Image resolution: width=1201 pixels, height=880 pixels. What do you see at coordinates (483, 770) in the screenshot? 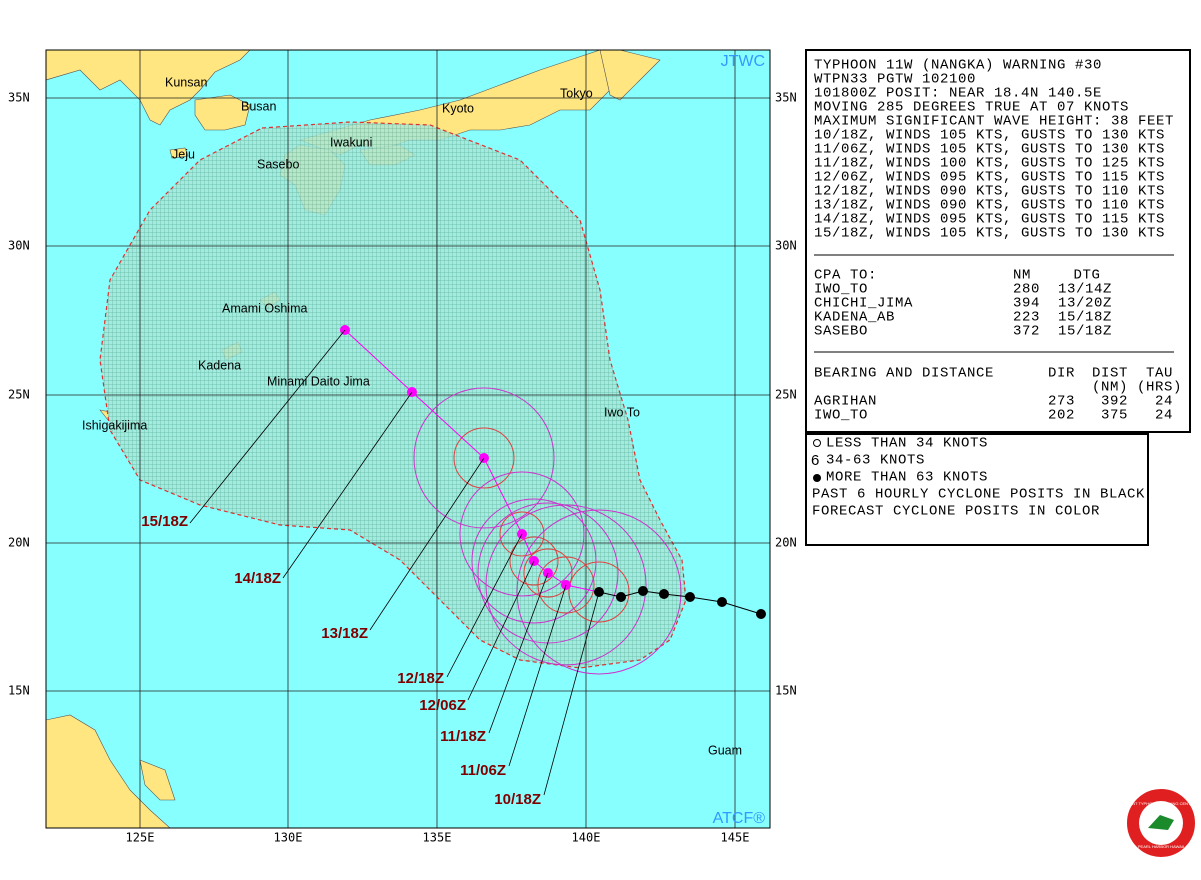
I see `track-label: 11/06Z` at bounding box center [483, 770].